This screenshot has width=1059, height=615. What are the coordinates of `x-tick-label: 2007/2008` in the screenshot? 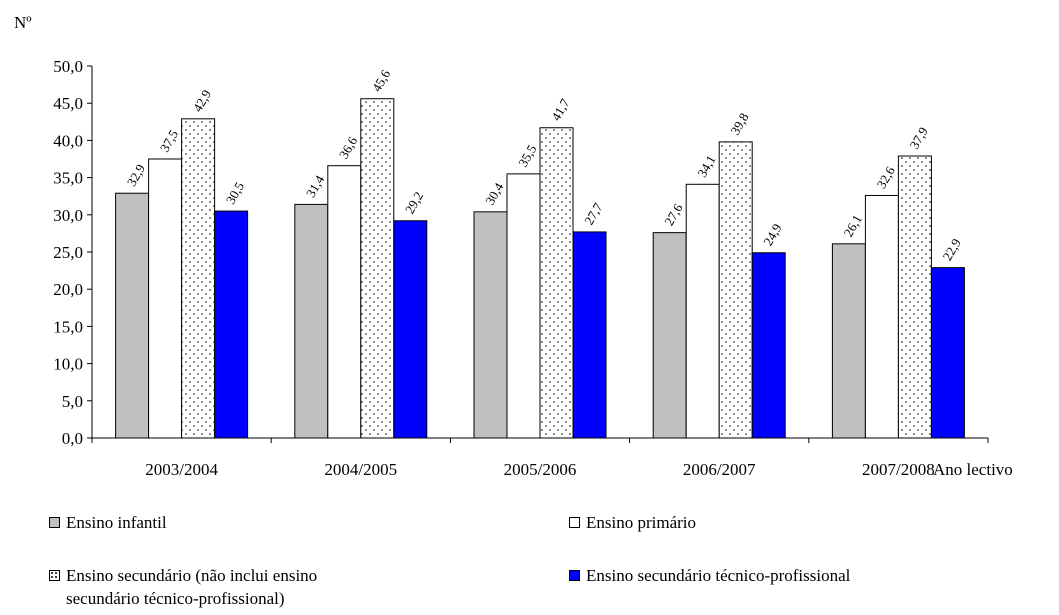 It's located at (898, 469).